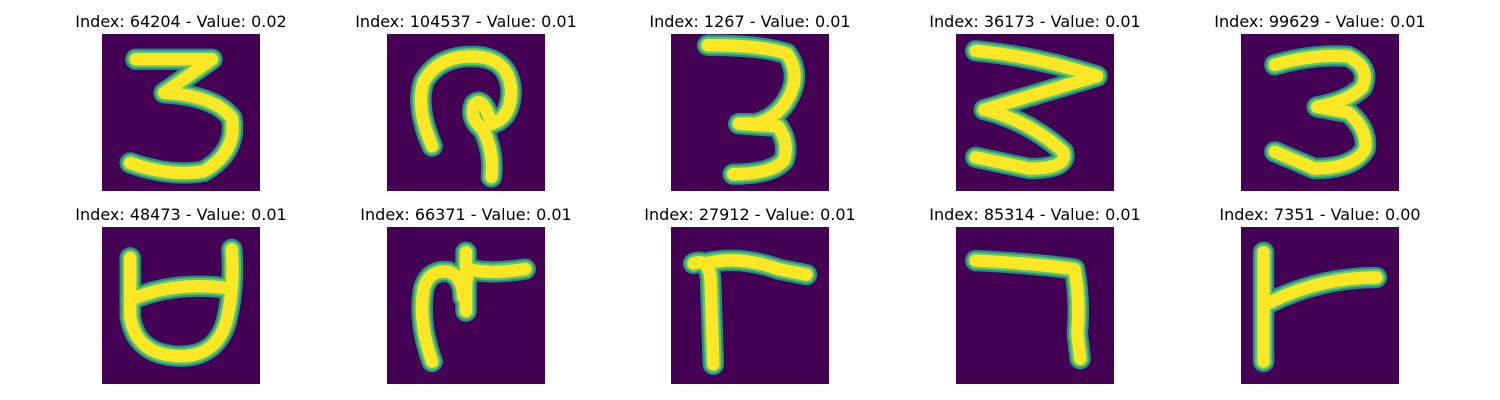 Image resolution: width=1500 pixels, height=400 pixels. Describe the element at coordinates (466, 214) in the screenshot. I see `panel-title: Index: 66371 - Value: 0.01` at that location.